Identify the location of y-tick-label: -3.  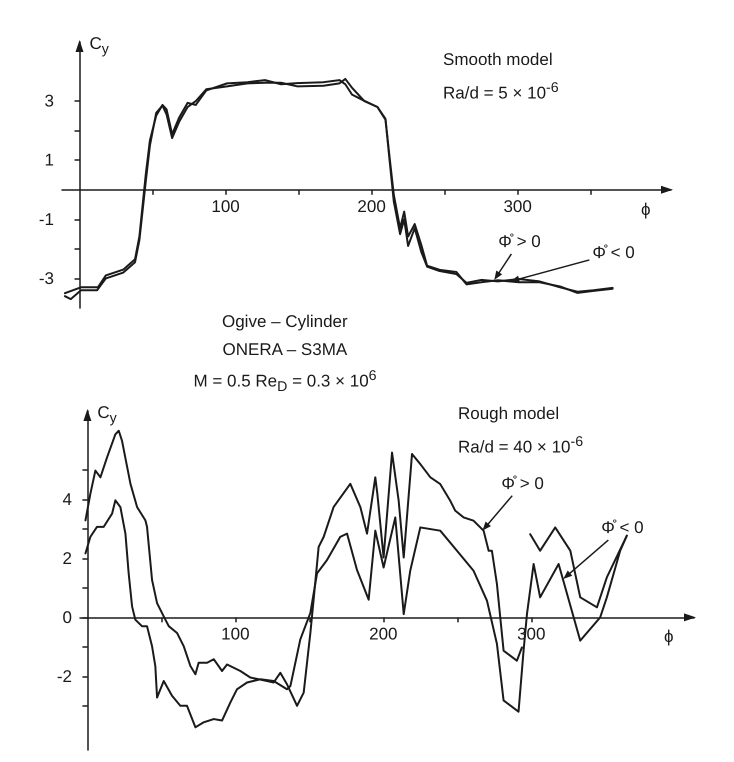
(46, 278).